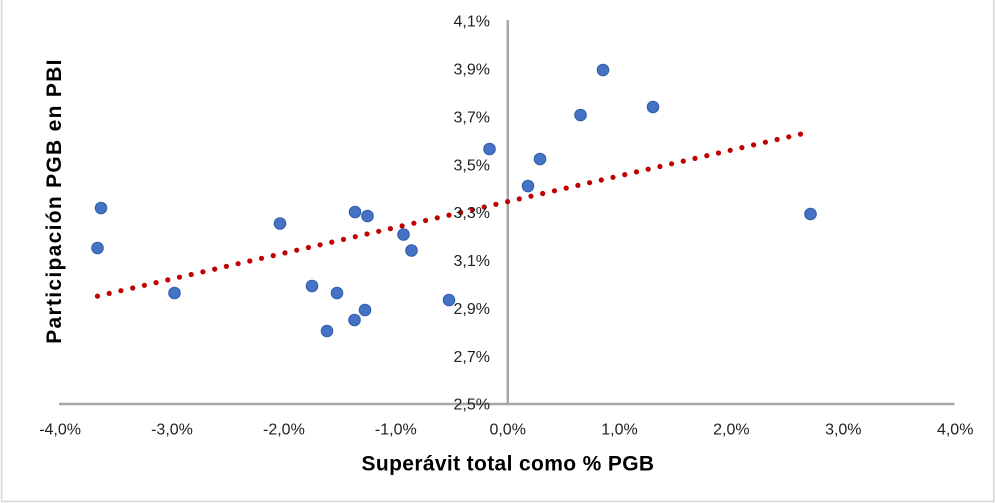 The height and width of the screenshot is (503, 996). I want to click on svg-text: 2,9%, so click(472, 309).